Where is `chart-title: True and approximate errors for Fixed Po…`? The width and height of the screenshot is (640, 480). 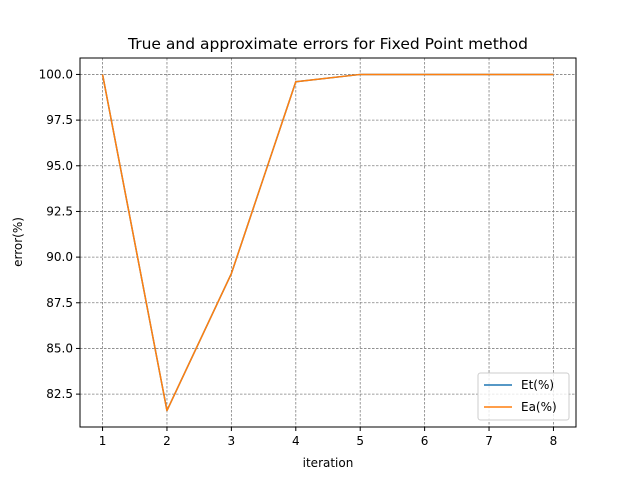 chart-title: True and approximate errors for Fixed Po… is located at coordinates (327, 44).